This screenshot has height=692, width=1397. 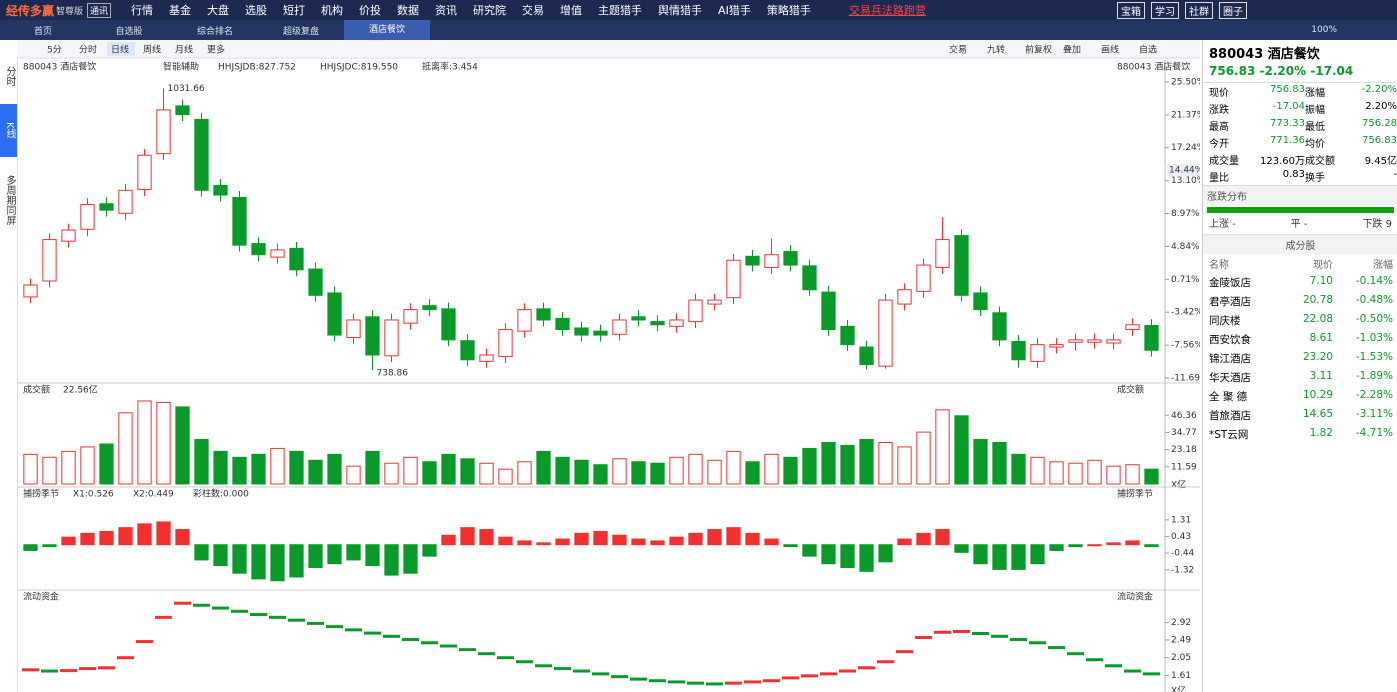 What do you see at coordinates (120, 50) in the screenshot?
I see `period-button: 日线` at bounding box center [120, 50].